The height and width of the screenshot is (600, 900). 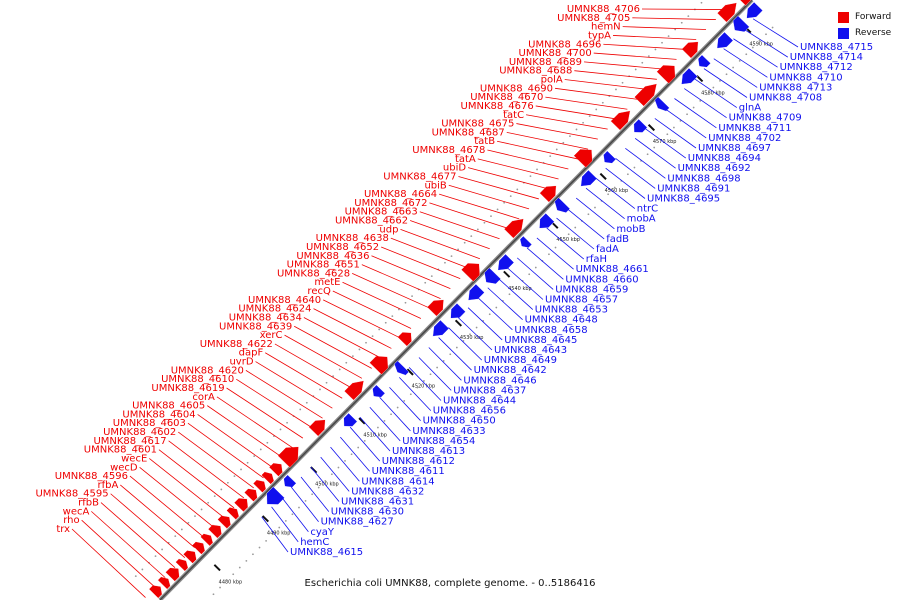 What do you see at coordinates (448, 150) in the screenshot?
I see `forward-gene-label: UMNK88_4678` at bounding box center [448, 150].